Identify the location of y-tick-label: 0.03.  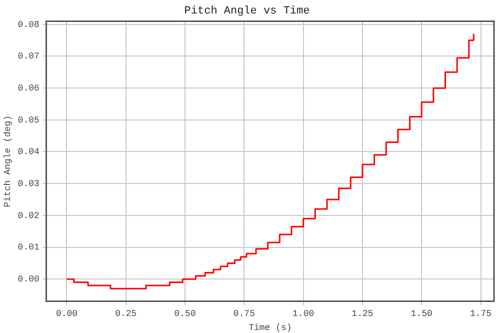
(29, 183).